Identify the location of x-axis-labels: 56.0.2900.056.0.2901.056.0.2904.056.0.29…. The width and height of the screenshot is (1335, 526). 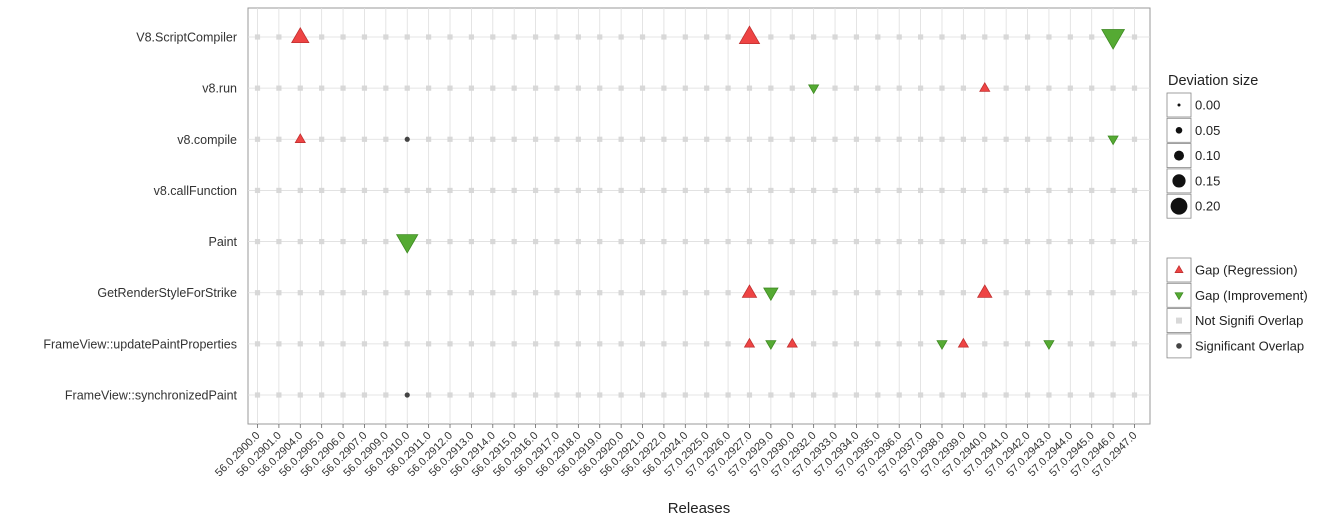
(676, 451).